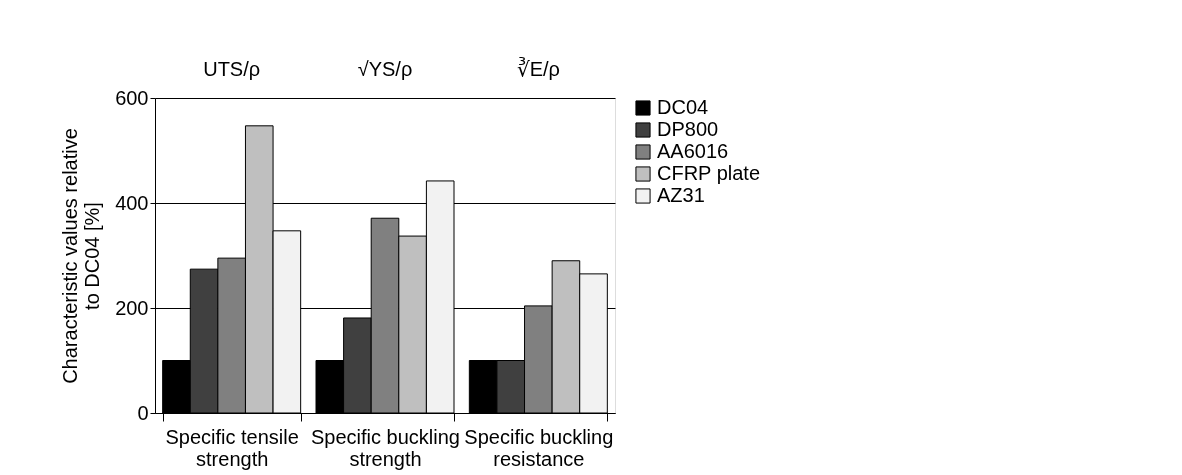 This screenshot has height=475, width=1182. Describe the element at coordinates (385, 69) in the screenshot. I see `text: √YS/ρ` at that location.